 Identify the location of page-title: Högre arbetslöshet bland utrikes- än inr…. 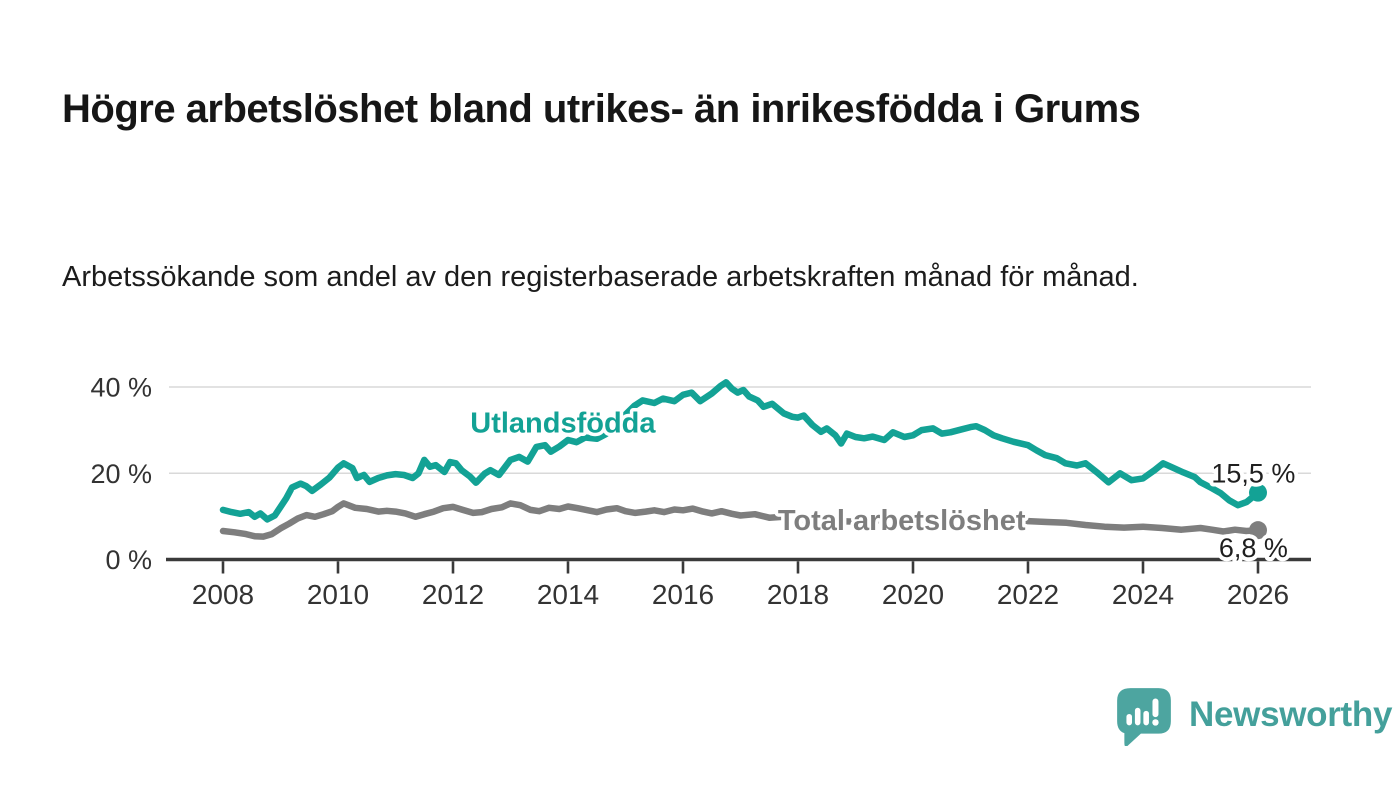
(601, 108).